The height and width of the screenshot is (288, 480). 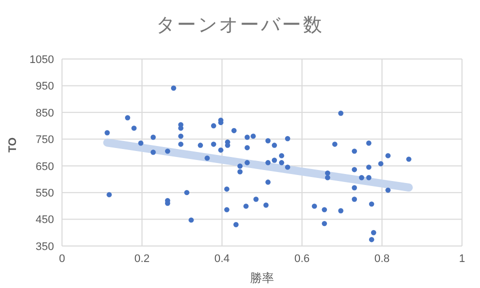 I want to click on x-tick-label: 0, so click(x=62, y=258).